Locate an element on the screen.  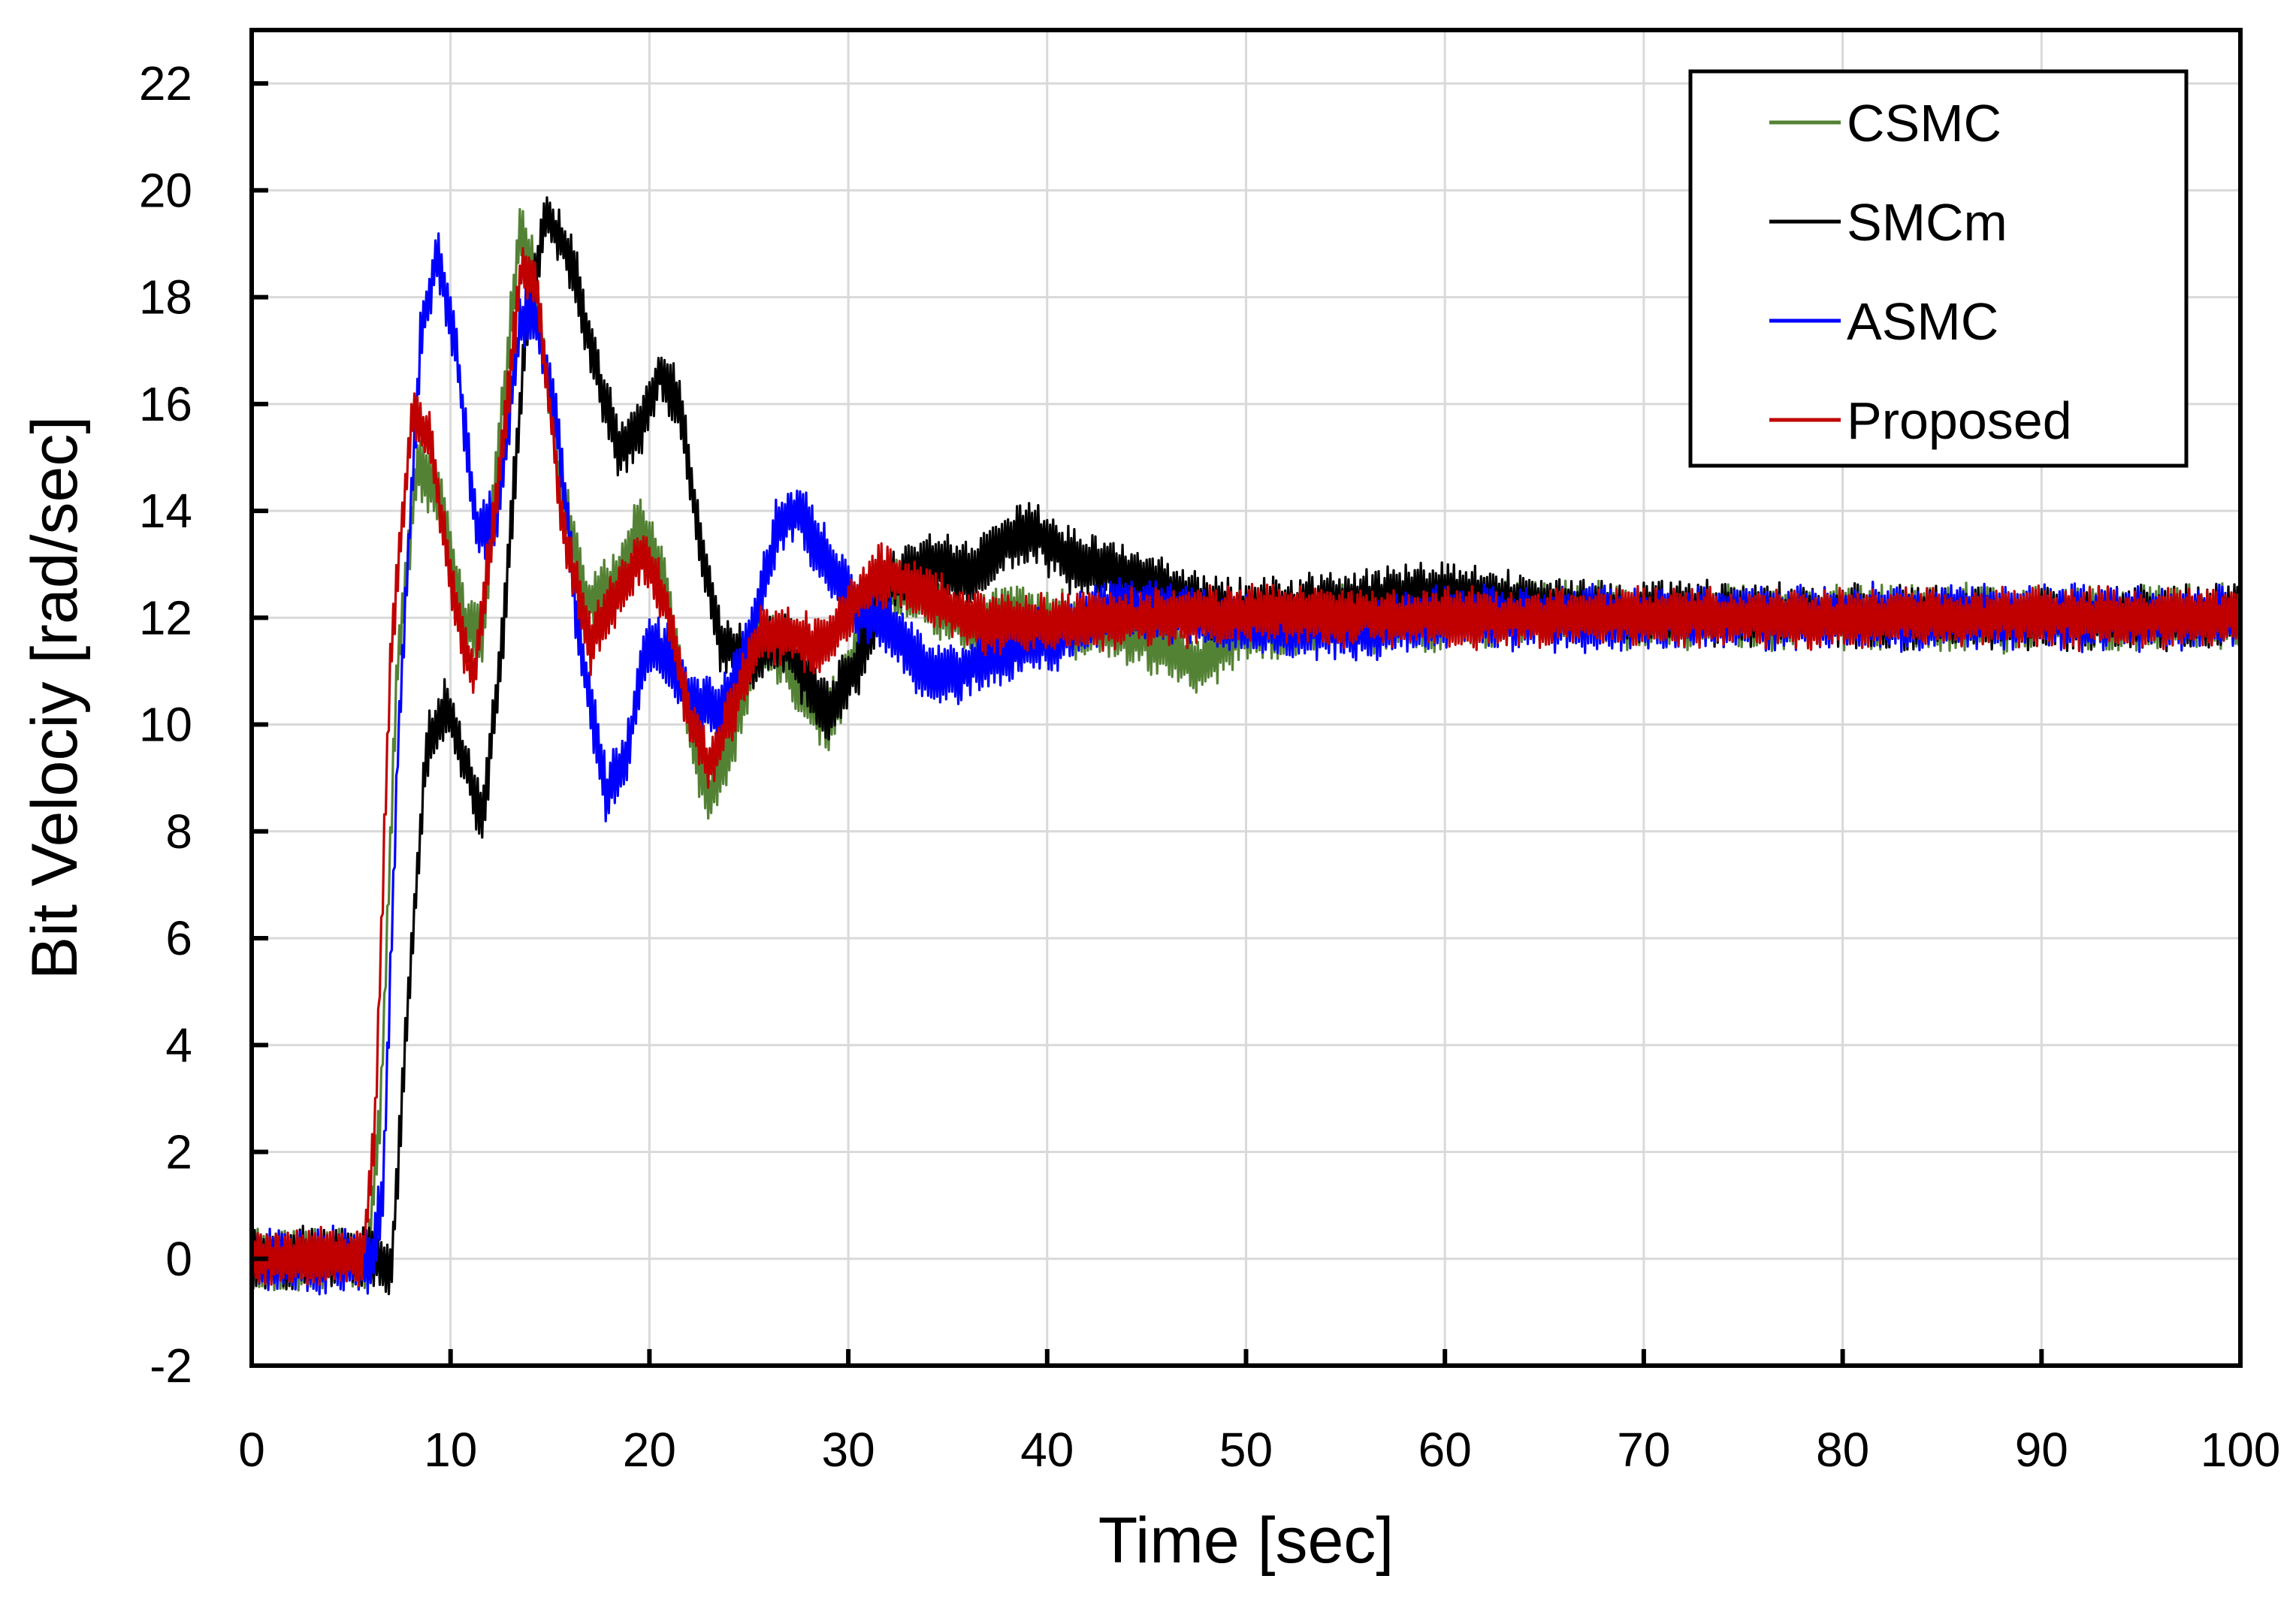
y-tick-labels: -2 0 2 4 6 8 10 12 14 16 18 20 22 is located at coordinates (165, 724).